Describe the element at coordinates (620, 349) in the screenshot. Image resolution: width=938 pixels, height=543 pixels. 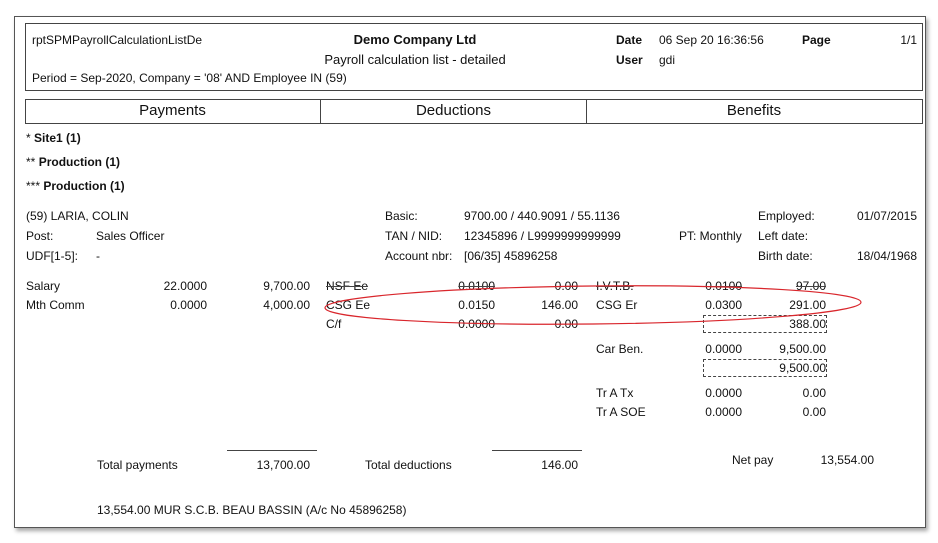
I see `benefit-name: Car Ben.` at that location.